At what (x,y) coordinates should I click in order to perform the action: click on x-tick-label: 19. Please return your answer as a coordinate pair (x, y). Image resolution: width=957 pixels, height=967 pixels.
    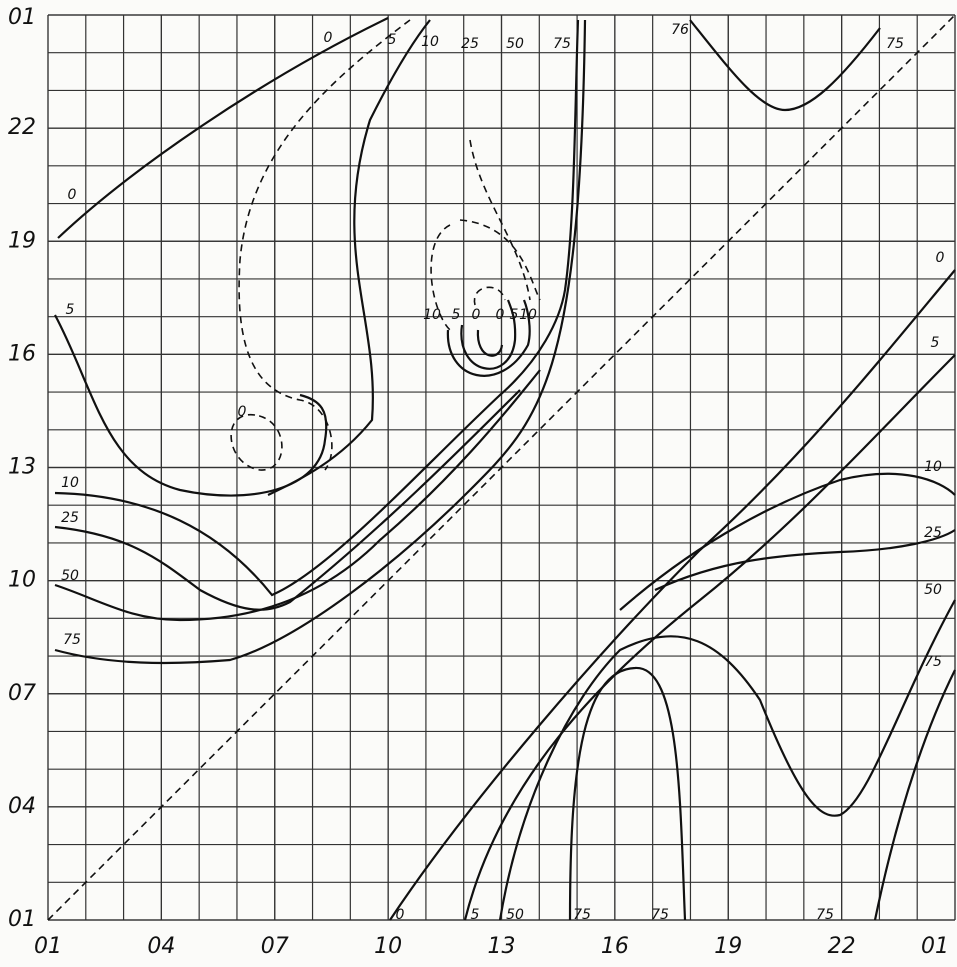
    Looking at the image, I should click on (728, 946).